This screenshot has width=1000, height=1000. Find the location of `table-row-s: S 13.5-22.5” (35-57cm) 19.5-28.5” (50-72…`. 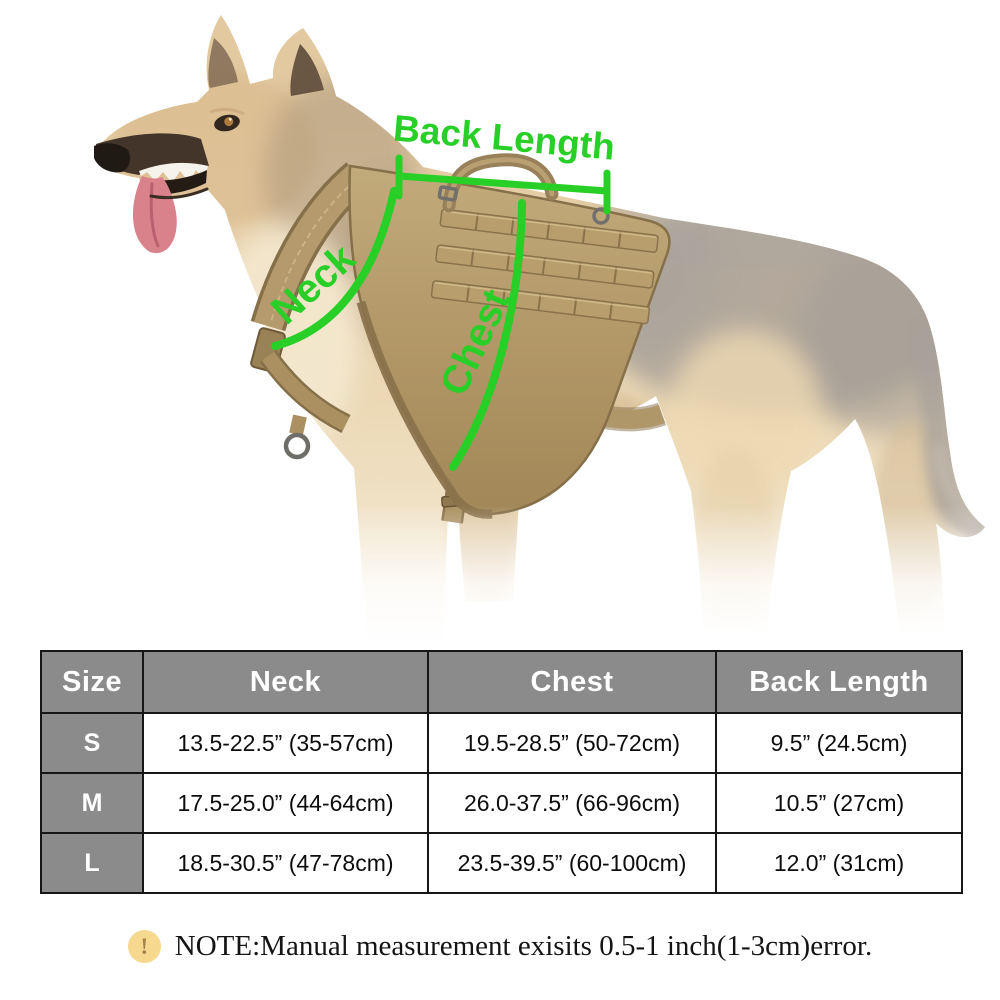

table-row-s: S 13.5-22.5” (35-57cm) 19.5-28.5” (50-72… is located at coordinates (501, 743).